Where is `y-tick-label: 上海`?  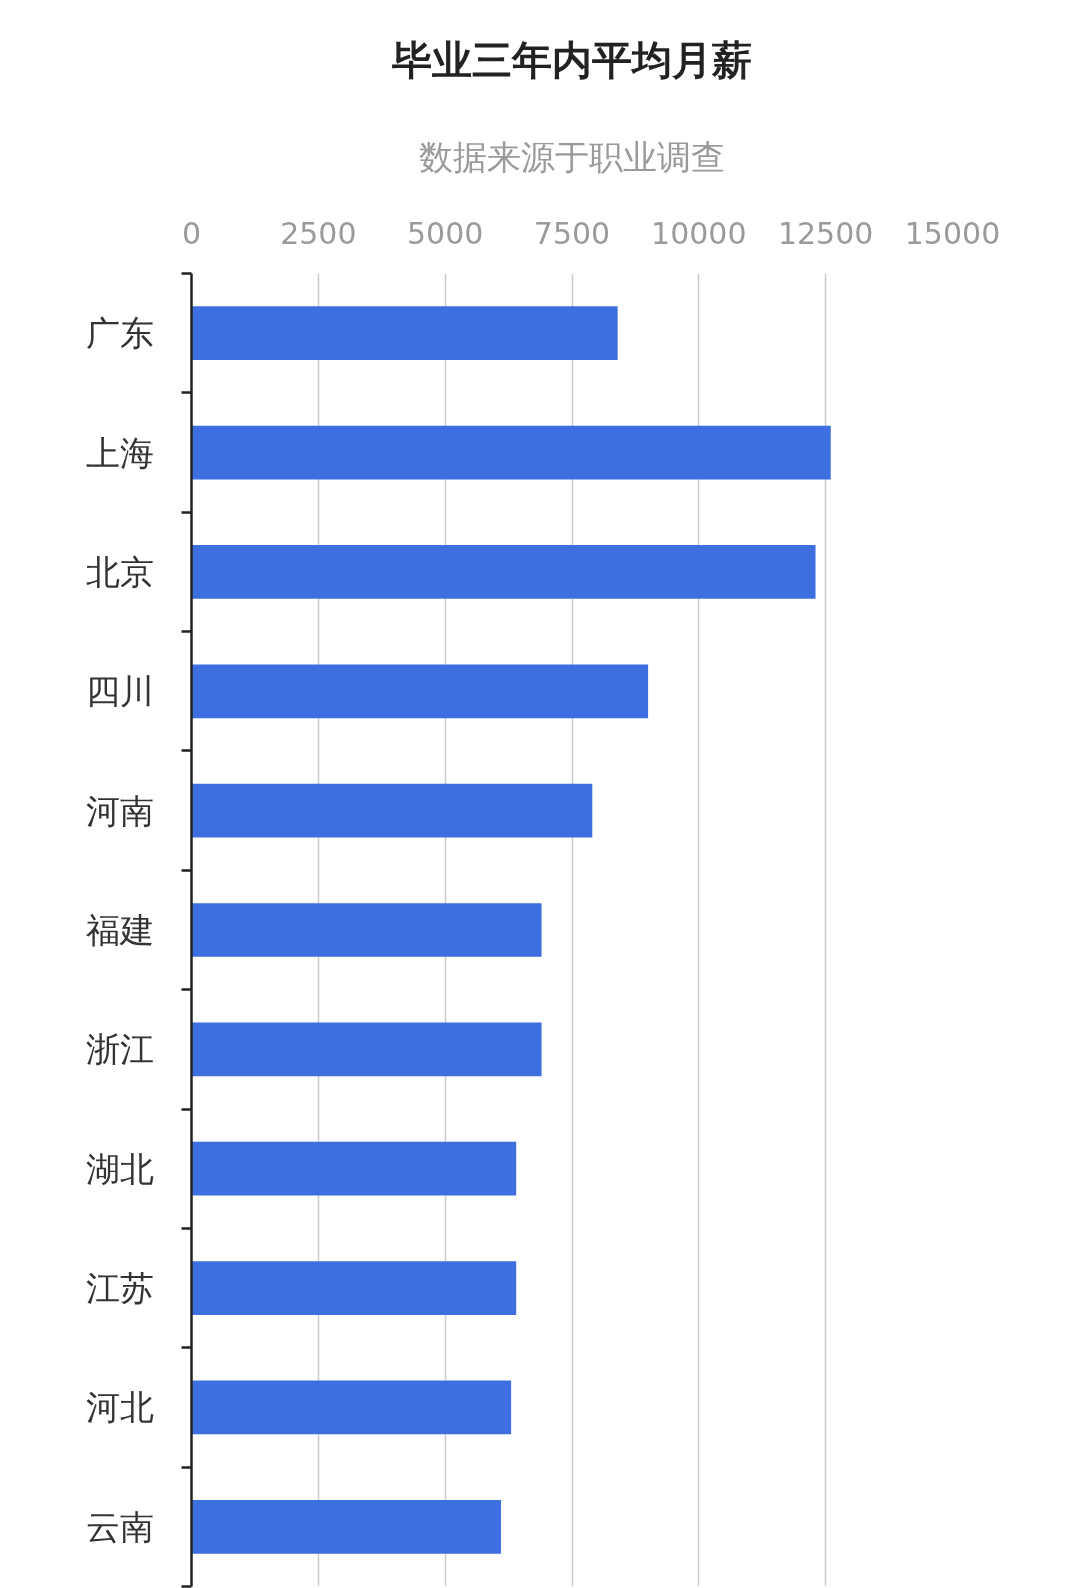 y-tick-label: 上海 is located at coordinates (119, 452).